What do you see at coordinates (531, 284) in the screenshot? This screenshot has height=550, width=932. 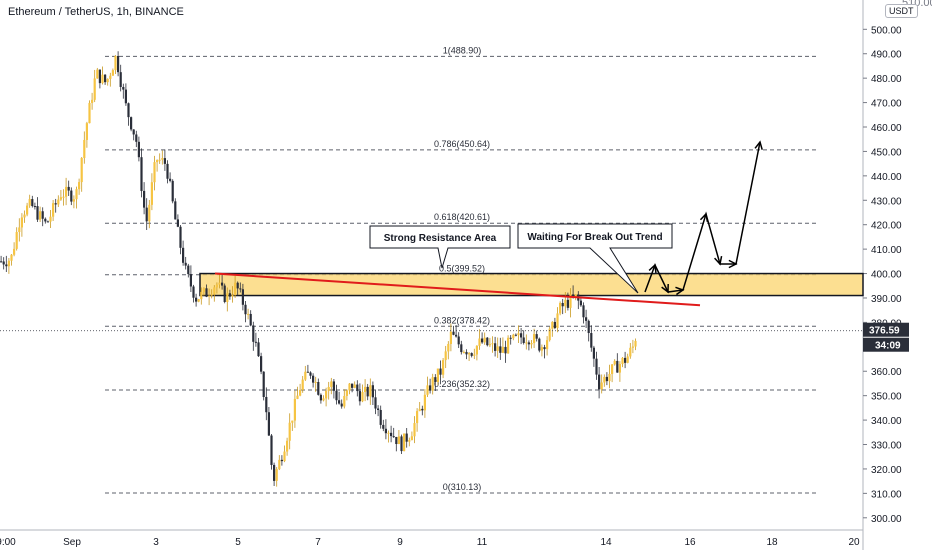 I see `resistance-zone` at bounding box center [531, 284].